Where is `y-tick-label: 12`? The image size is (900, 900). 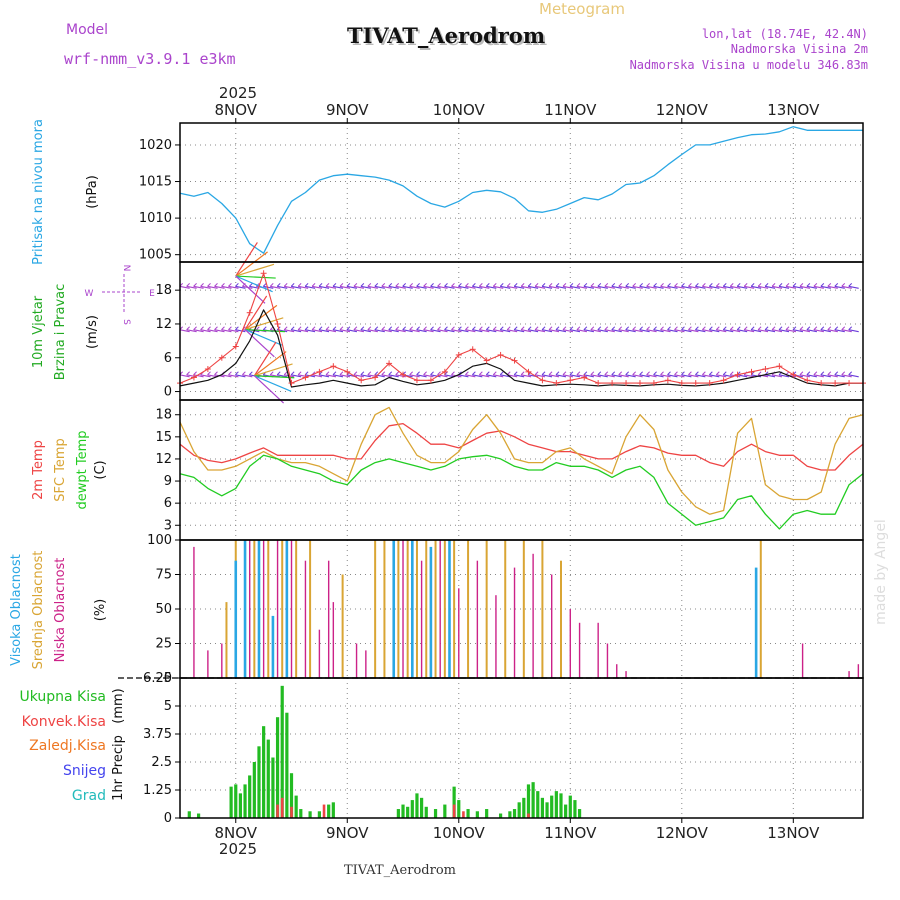
y-tick-label: 12 is located at coordinates (163, 324).